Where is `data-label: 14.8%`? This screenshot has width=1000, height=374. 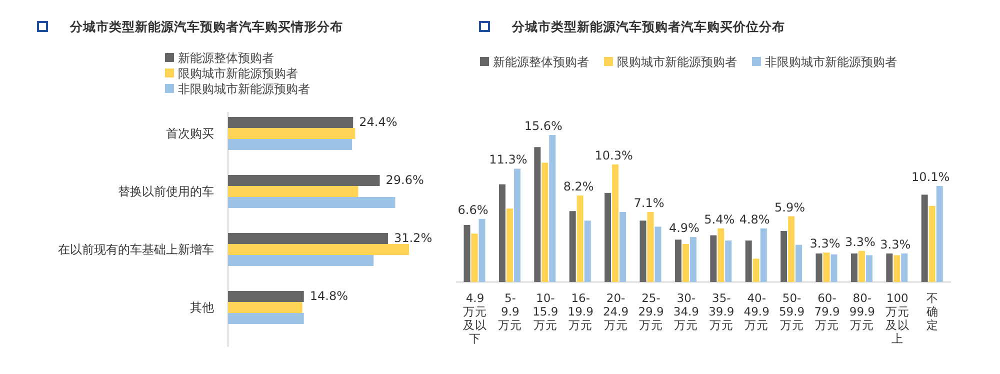 data-label: 14.8% is located at coordinates (329, 296).